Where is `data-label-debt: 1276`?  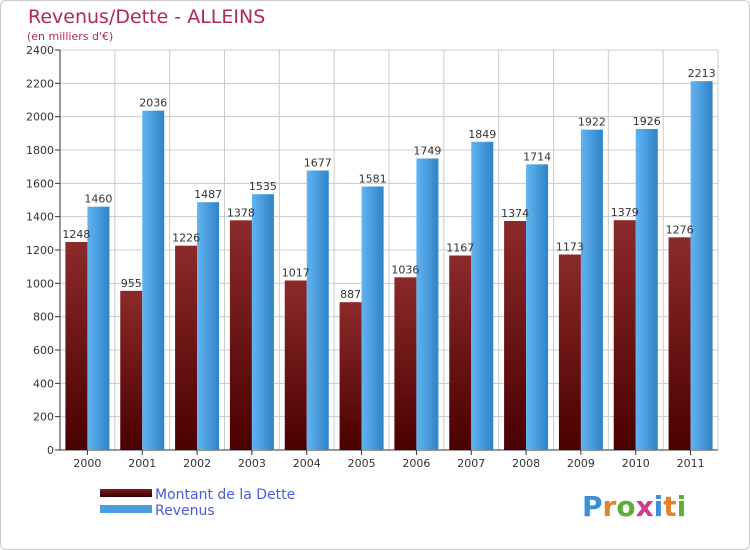
data-label-debt: 1276 is located at coordinates (680, 229).